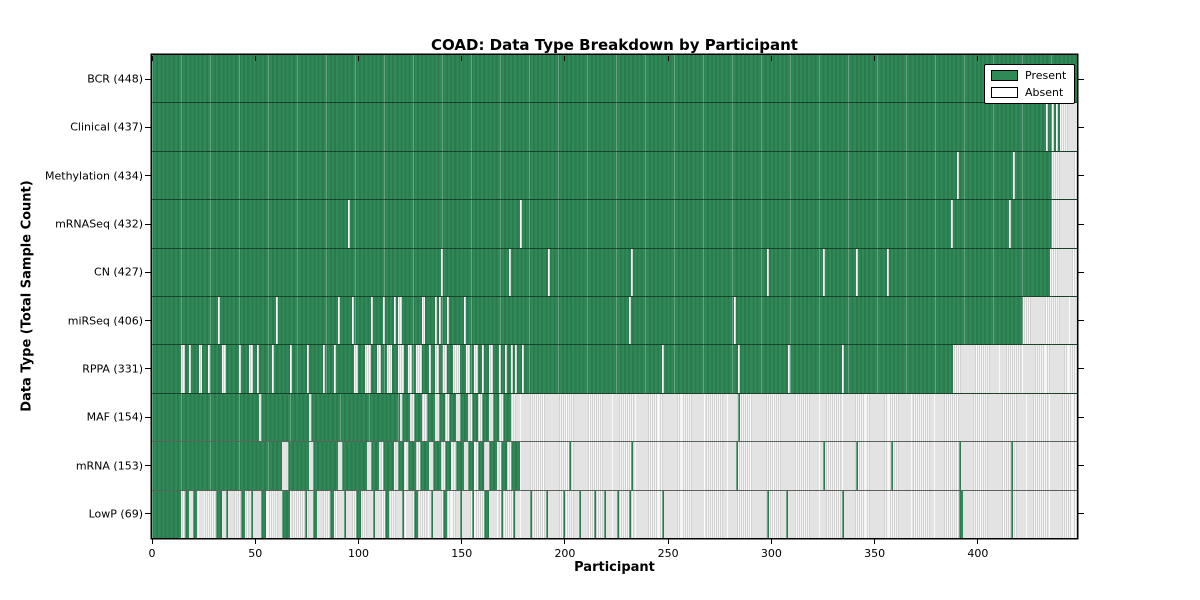 Image resolution: width=1200 pixels, height=600 pixels. I want to click on legend-label-absent: Absent, so click(1044, 92).